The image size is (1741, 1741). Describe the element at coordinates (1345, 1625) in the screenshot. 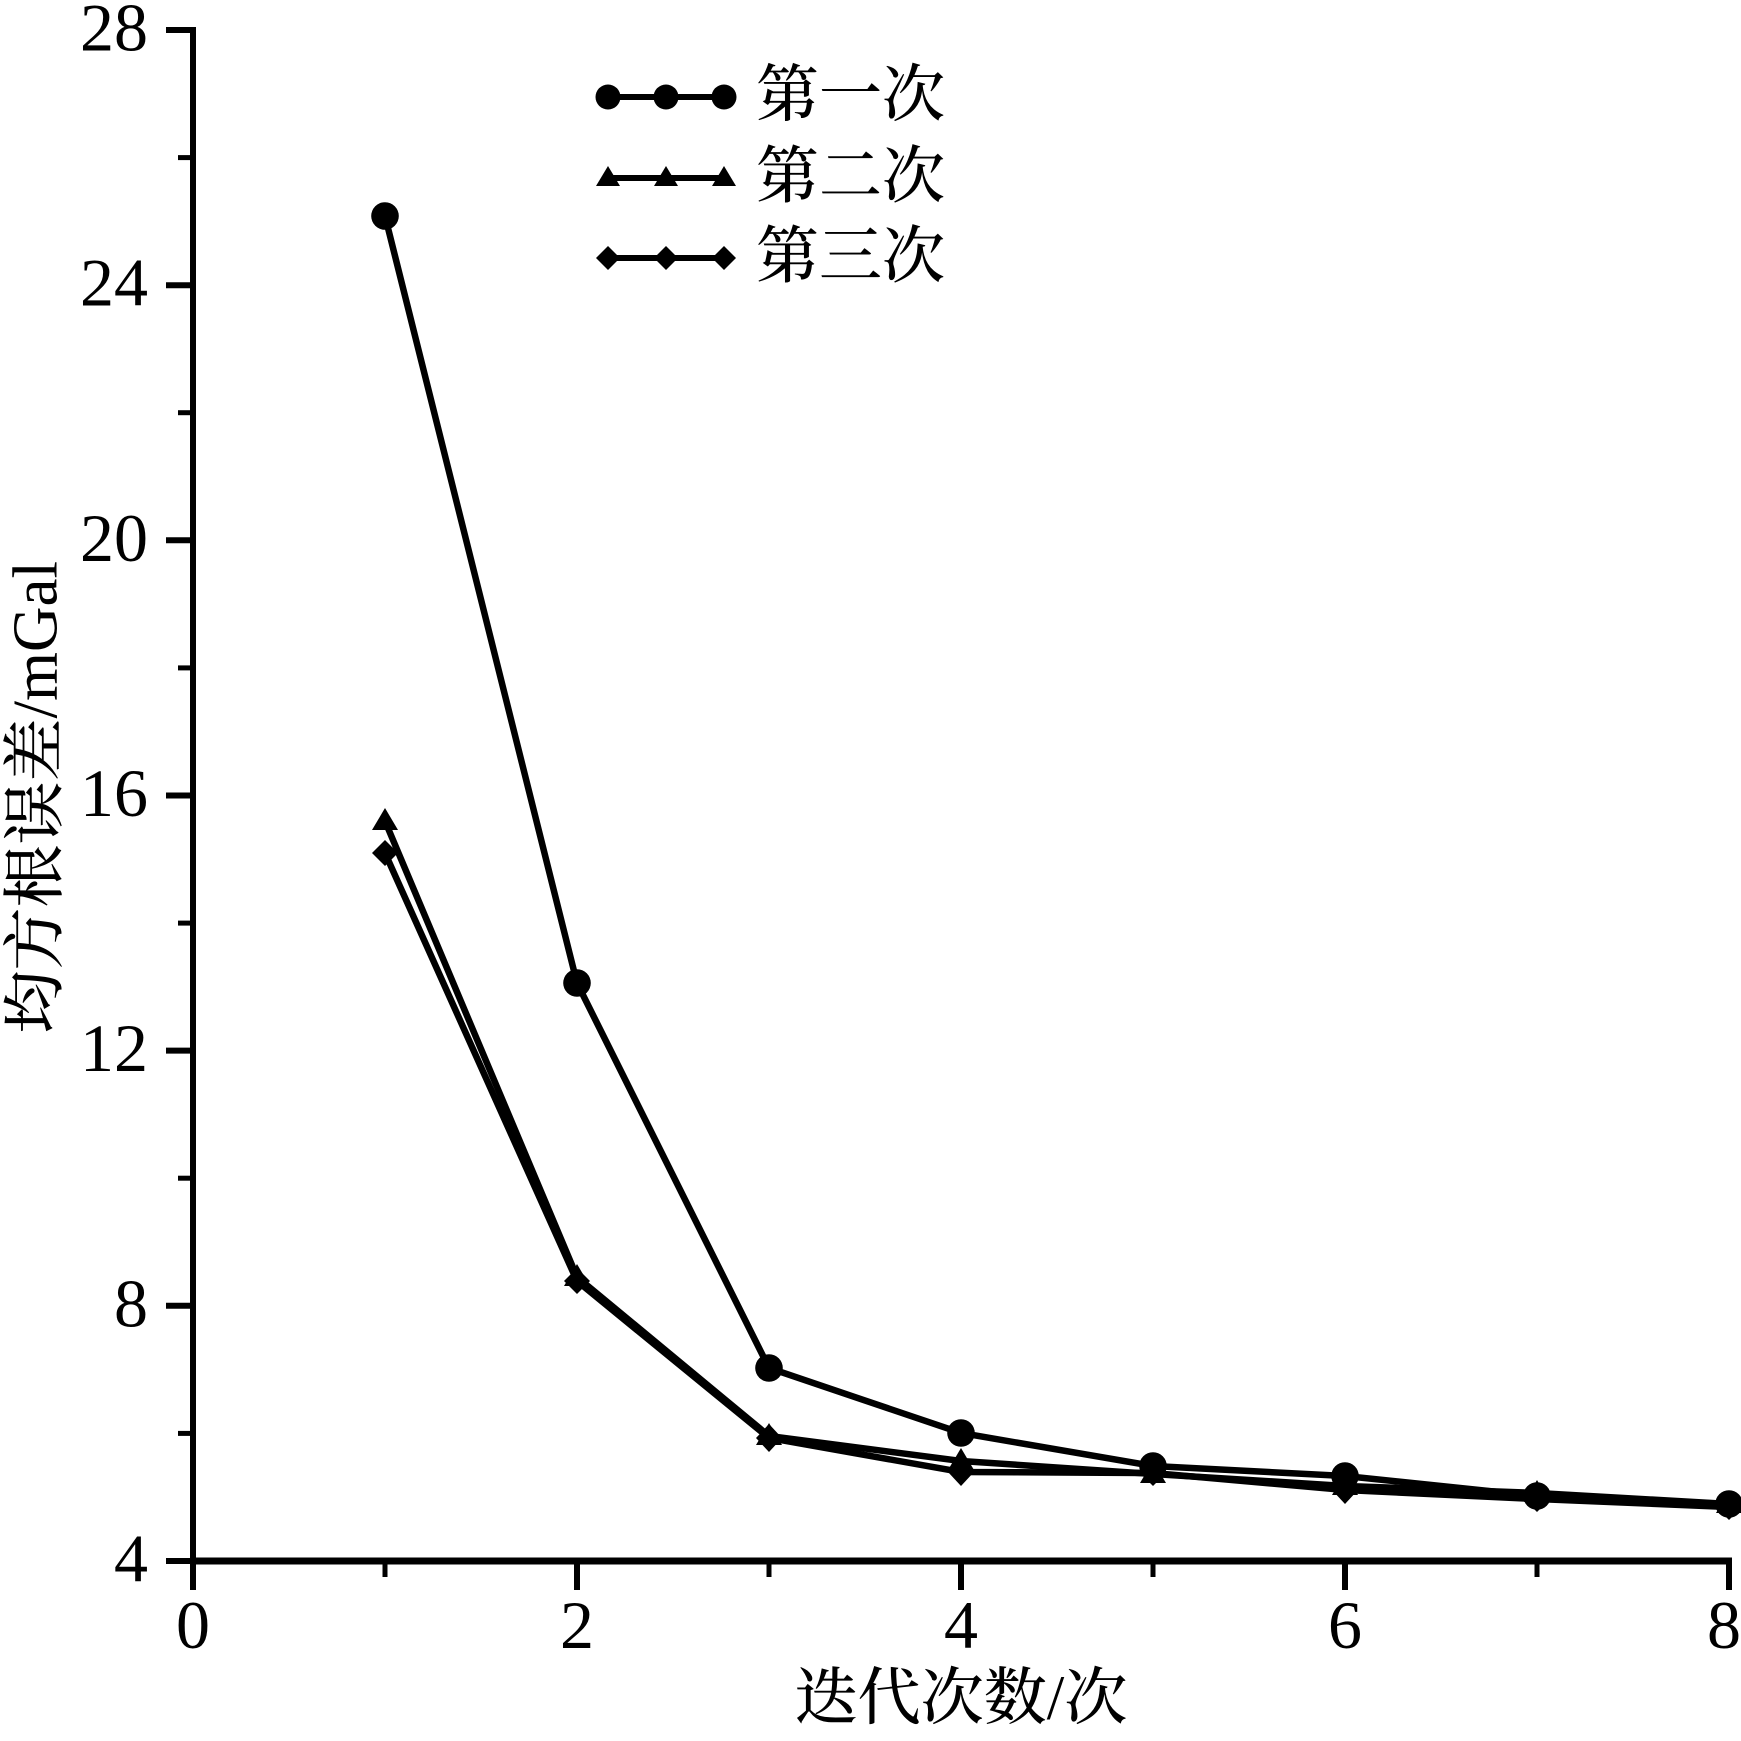

I see `svg-text: 6` at that location.